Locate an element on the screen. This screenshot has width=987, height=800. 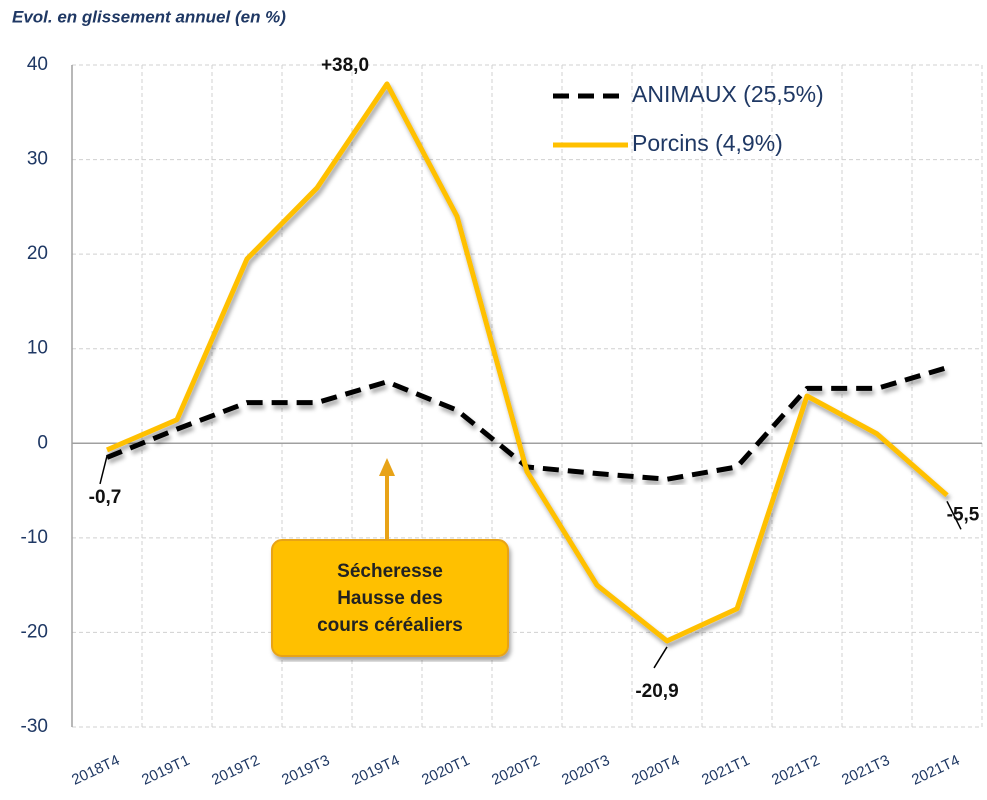
y-tick-label: 0 is located at coordinates (42, 442).